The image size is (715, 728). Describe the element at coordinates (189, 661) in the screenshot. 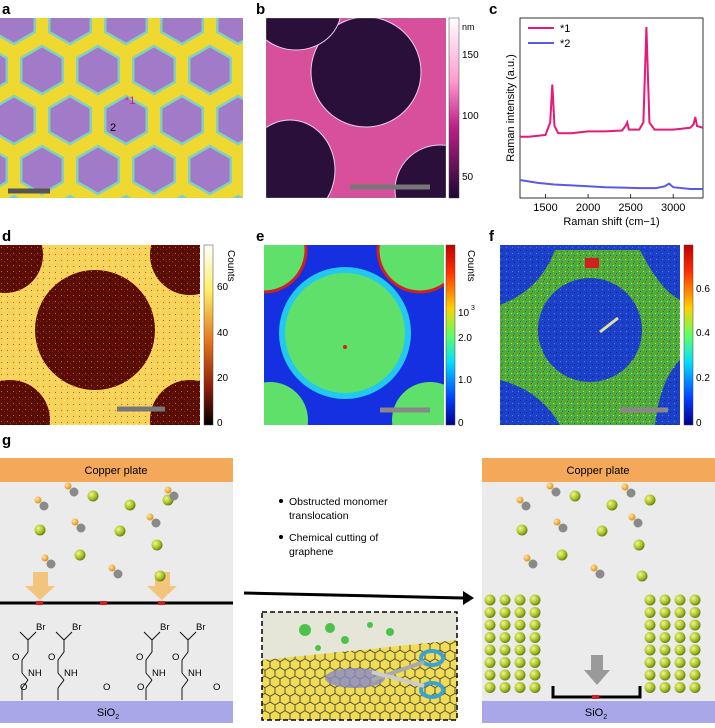

I see `initiator-structure: Br O NH` at that location.